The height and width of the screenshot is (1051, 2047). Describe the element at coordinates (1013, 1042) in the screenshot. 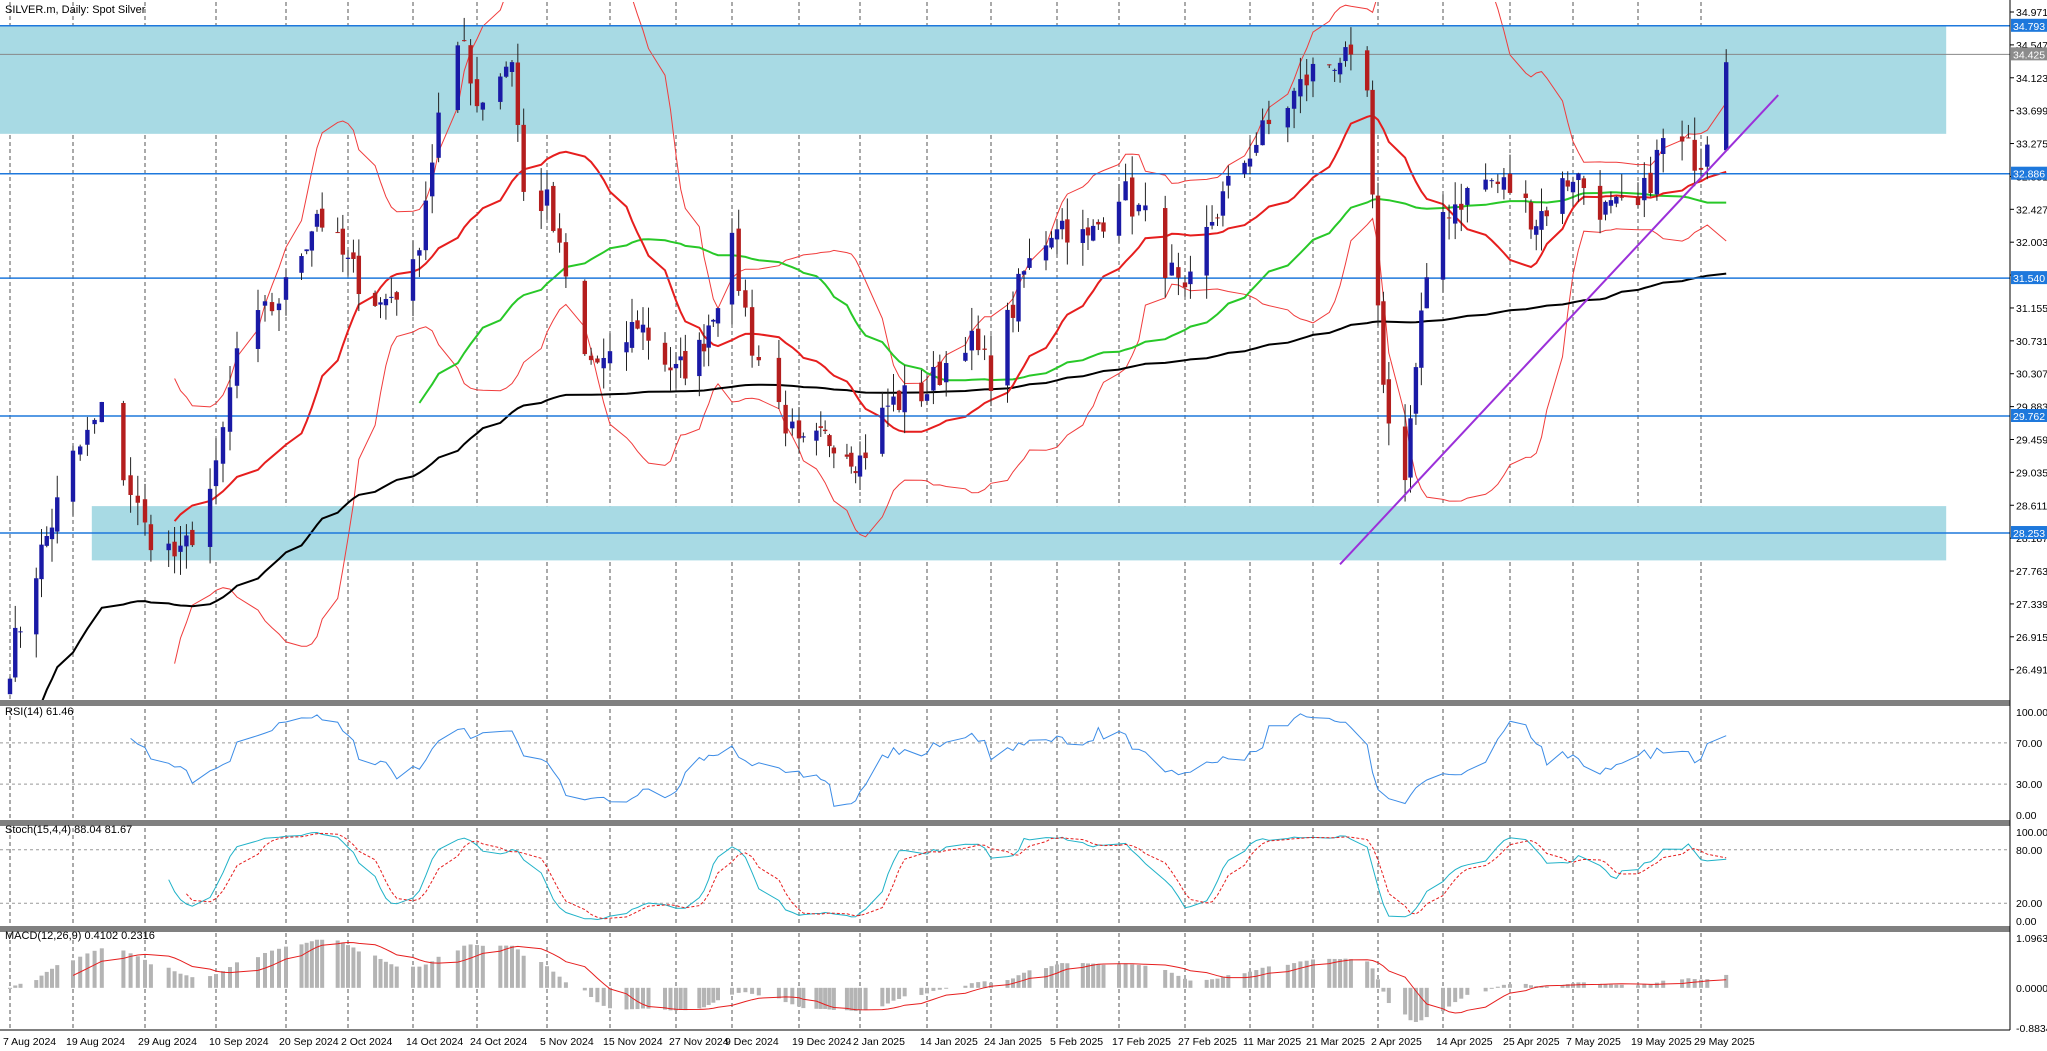

I see `date-label: 24 Jan 2025` at that location.